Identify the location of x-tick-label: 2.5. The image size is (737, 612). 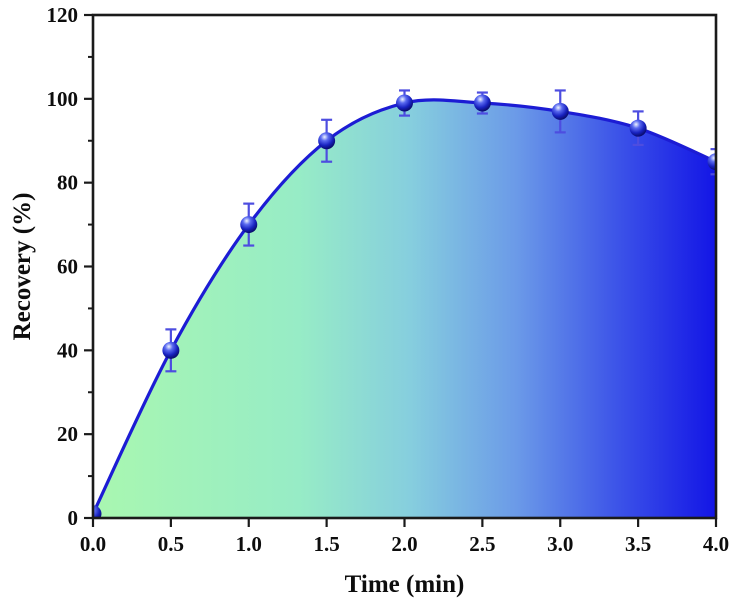
(482, 544).